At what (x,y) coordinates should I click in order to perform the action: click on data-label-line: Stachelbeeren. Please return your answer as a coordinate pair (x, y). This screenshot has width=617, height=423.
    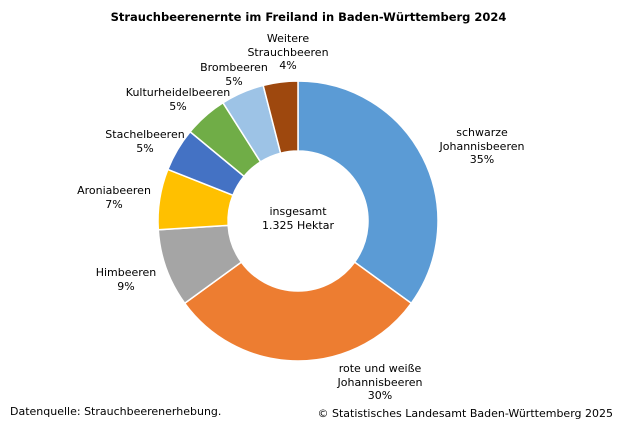
    Looking at the image, I should click on (145, 134).